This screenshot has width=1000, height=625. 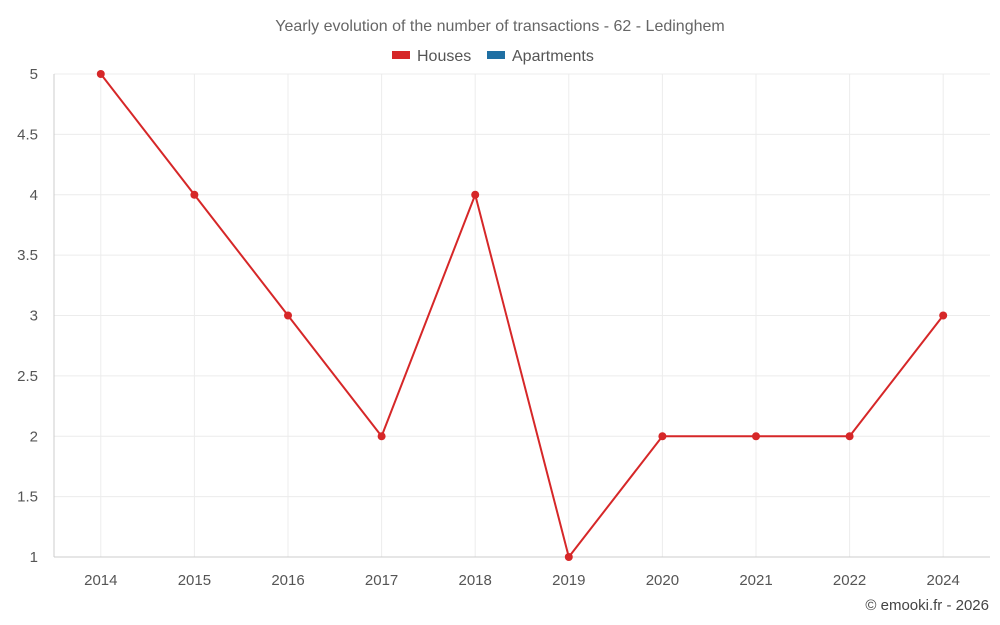 What do you see at coordinates (27, 255) in the screenshot?
I see `y-tick-label: 3.5` at bounding box center [27, 255].